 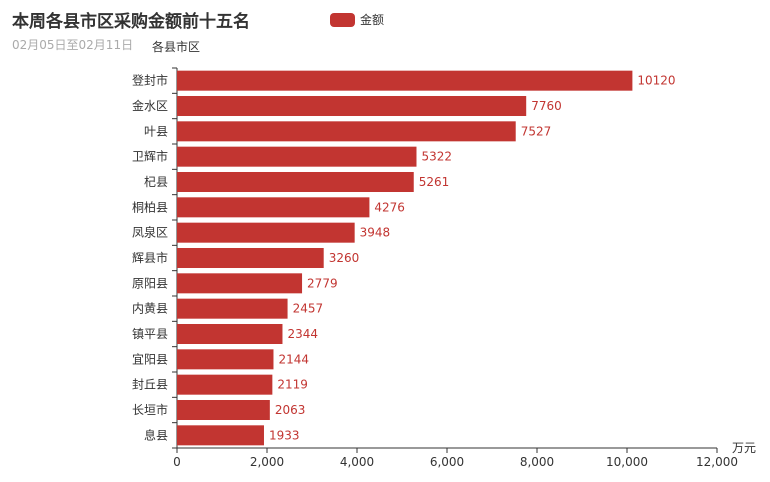 What do you see at coordinates (156, 131) in the screenshot?
I see `category-label: 叶县` at bounding box center [156, 131].